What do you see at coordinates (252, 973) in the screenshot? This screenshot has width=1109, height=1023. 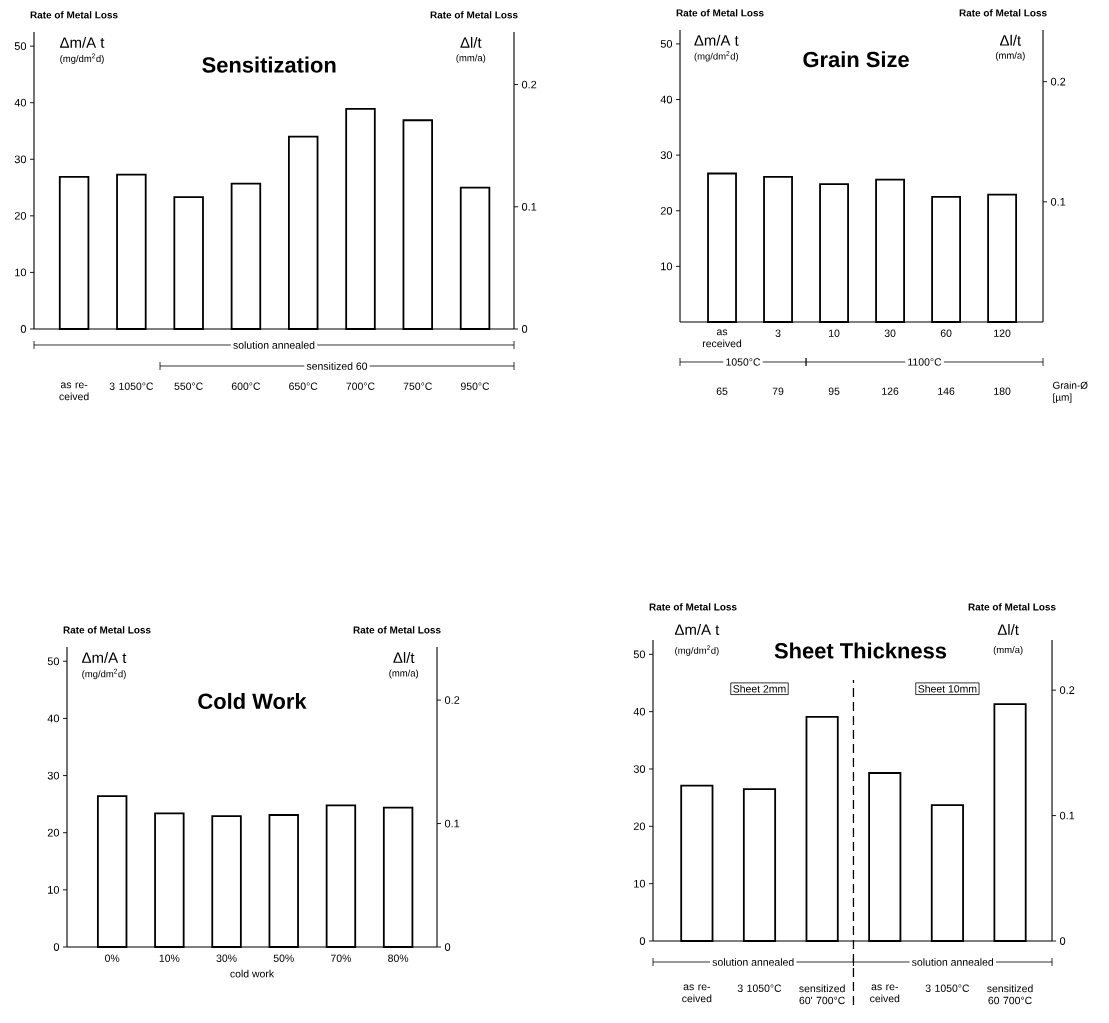 I see `x-axis-title: cold work` at bounding box center [252, 973].